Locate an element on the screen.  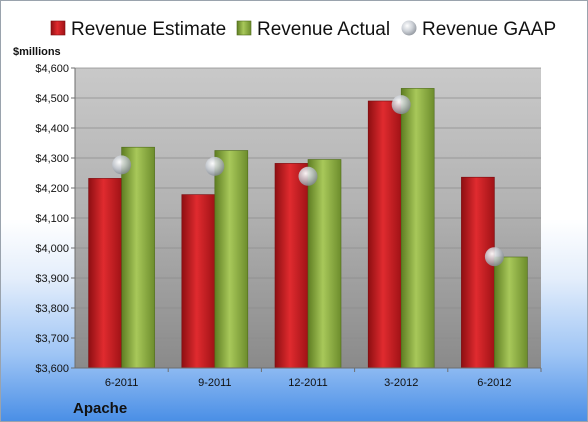
y-tick-label: $3,900 is located at coordinates (52, 279).